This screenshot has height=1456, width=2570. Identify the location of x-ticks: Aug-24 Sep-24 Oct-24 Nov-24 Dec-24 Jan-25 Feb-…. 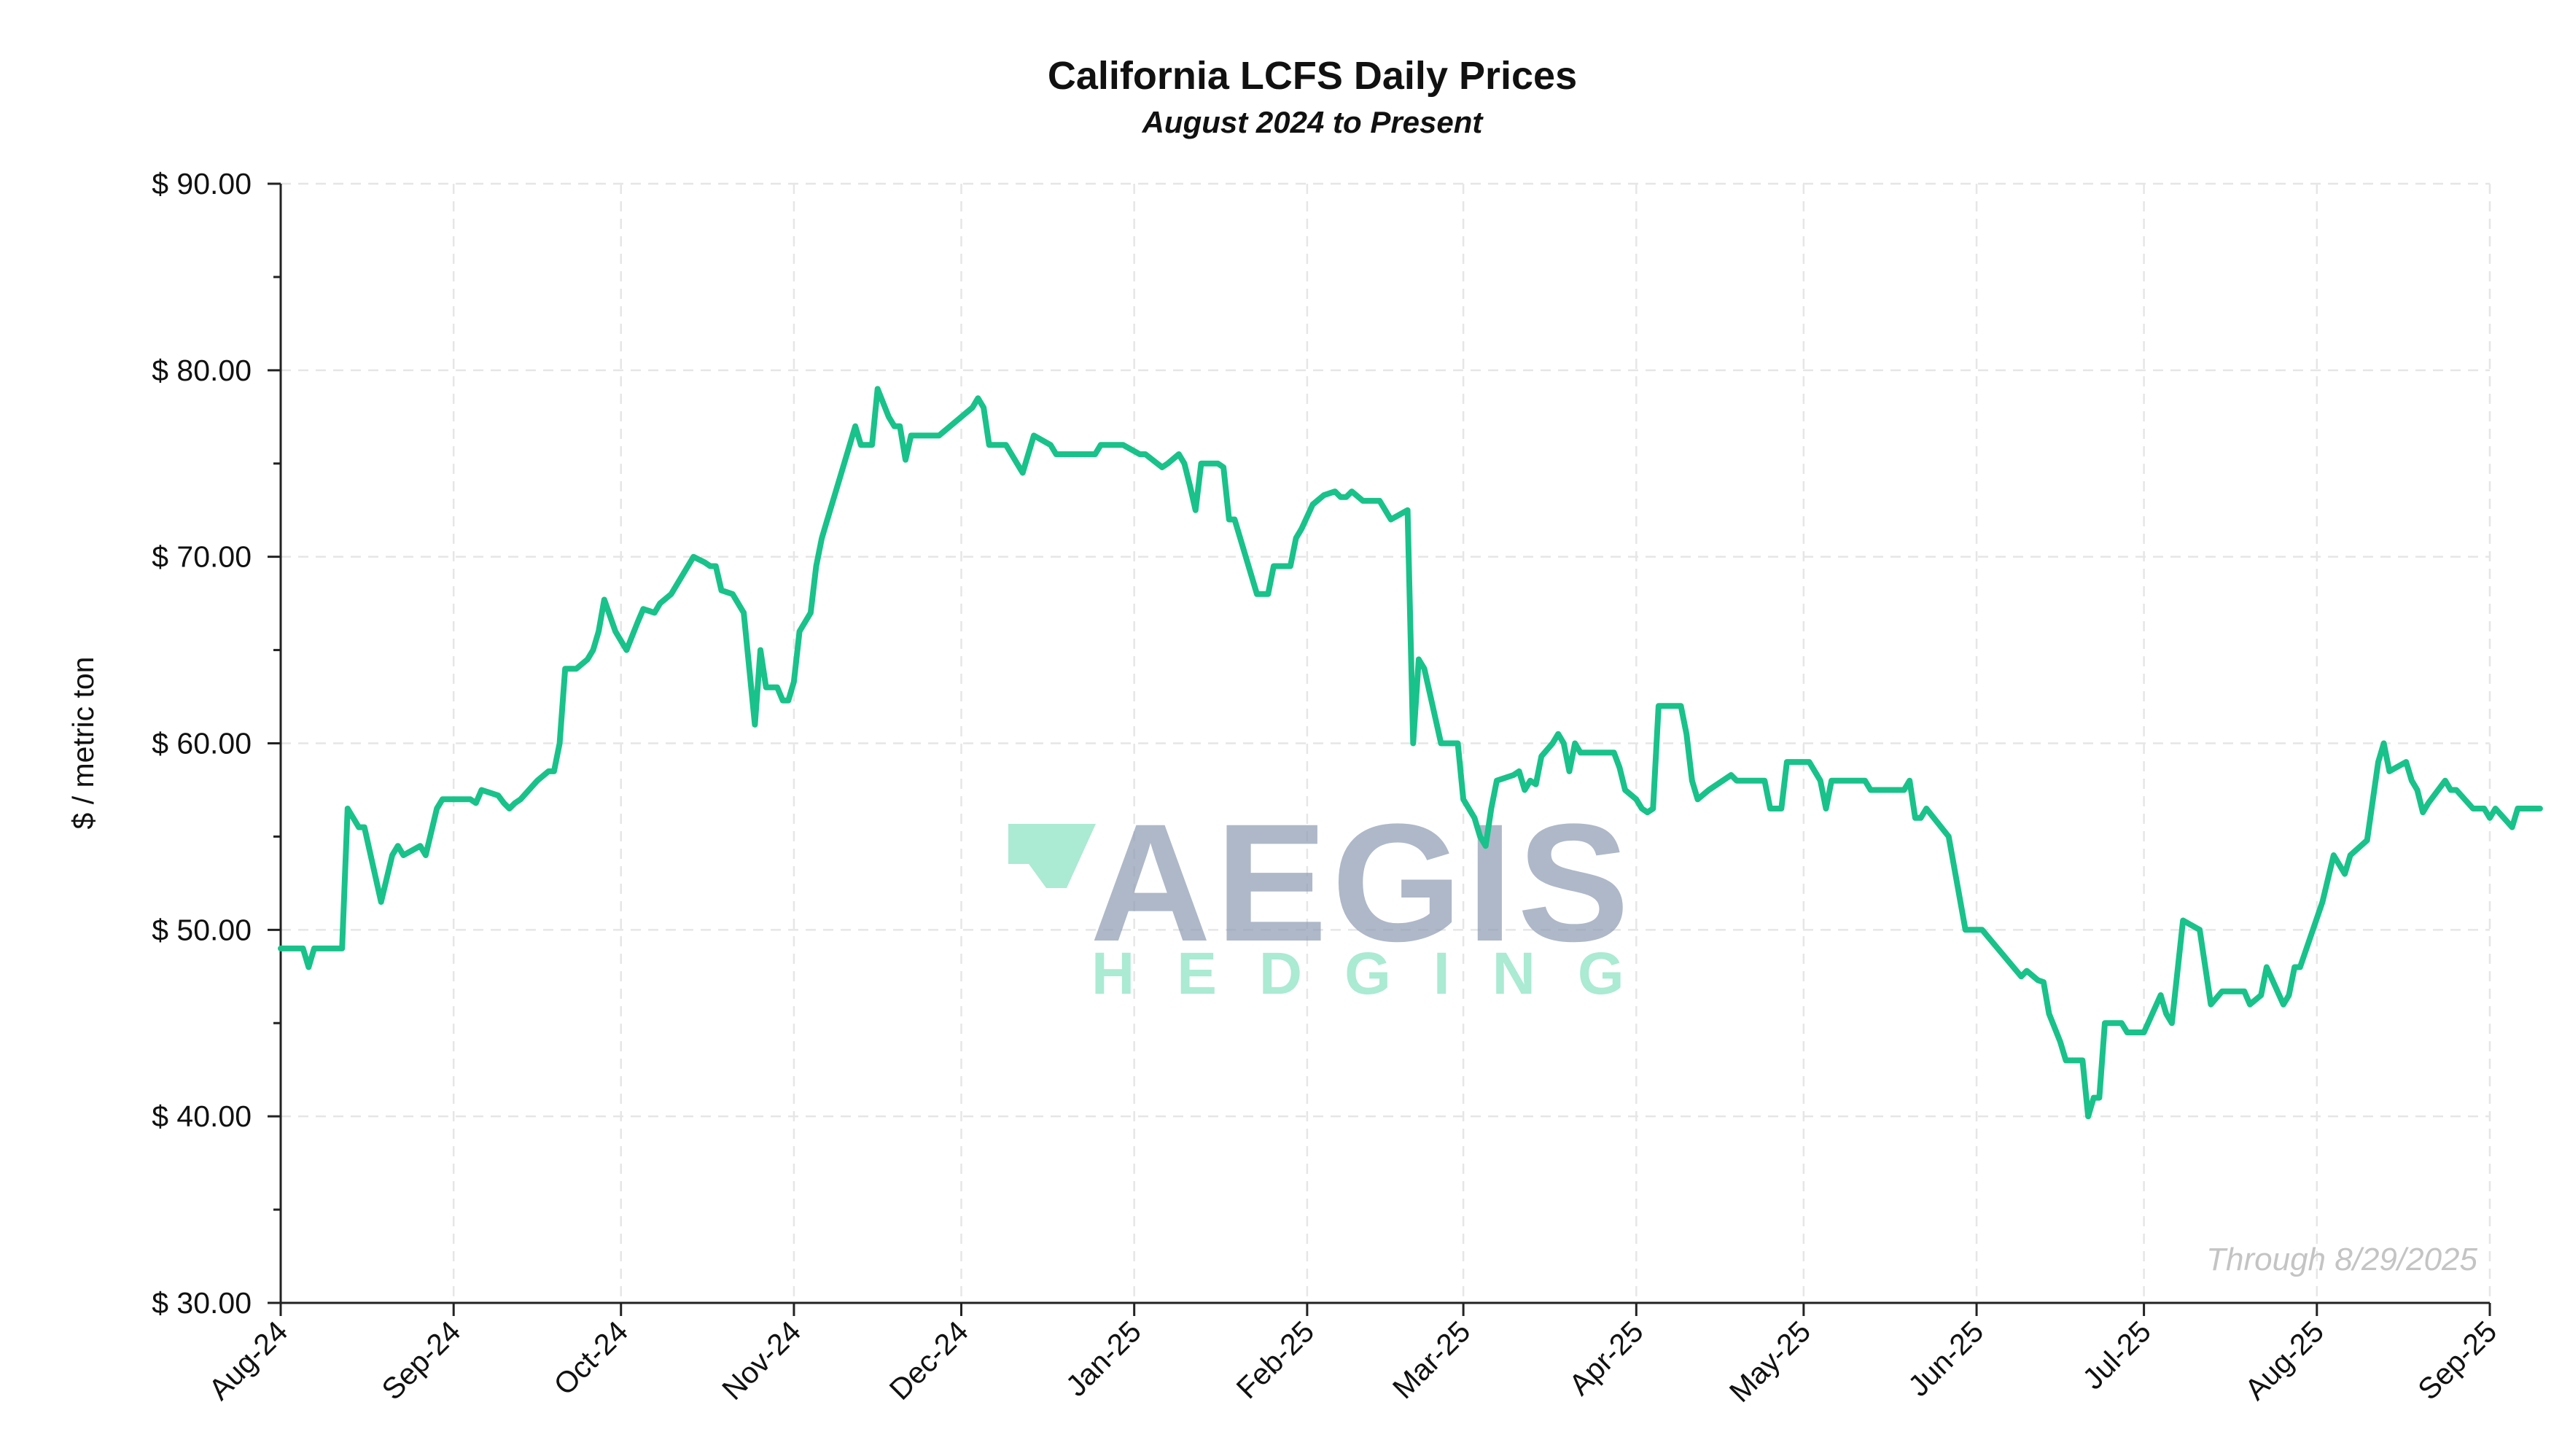
(1353, 1356).